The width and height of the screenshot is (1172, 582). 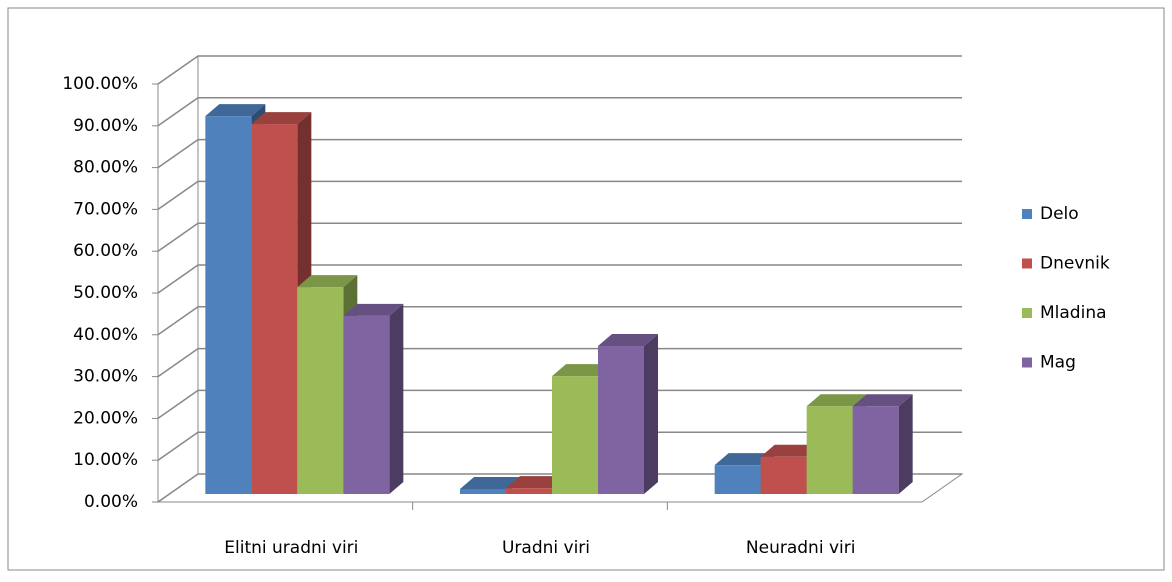 I want to click on legend-label: Mladina, so click(x=1073, y=313).